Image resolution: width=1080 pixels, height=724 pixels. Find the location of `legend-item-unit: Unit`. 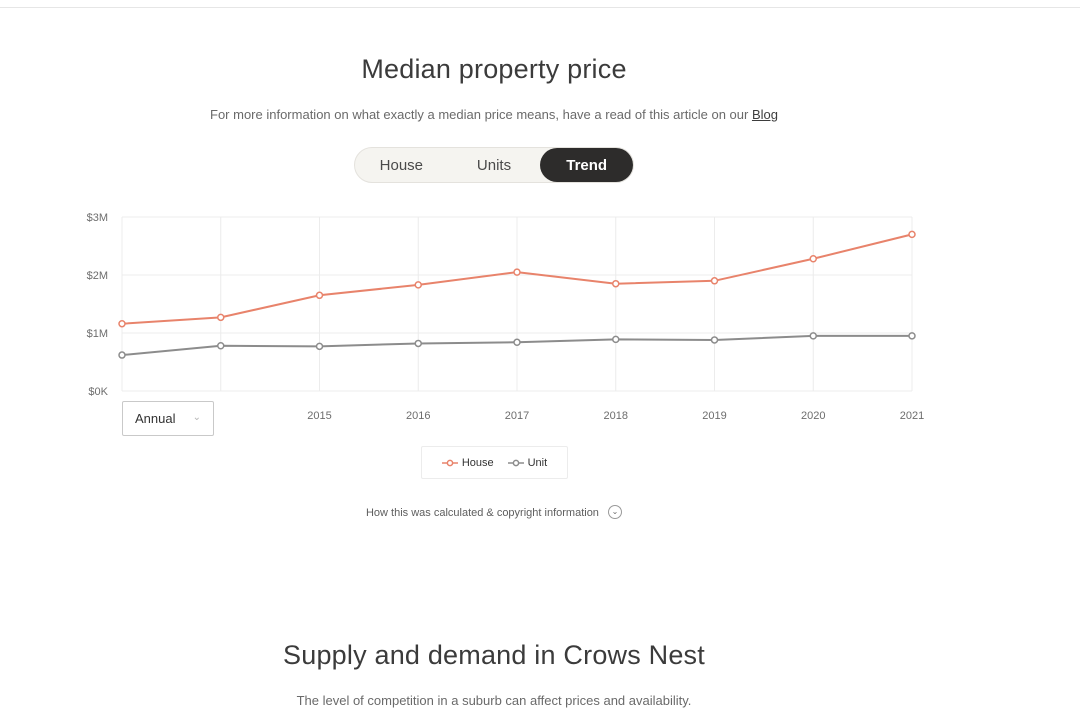

legend-item-unit: Unit is located at coordinates (527, 462).